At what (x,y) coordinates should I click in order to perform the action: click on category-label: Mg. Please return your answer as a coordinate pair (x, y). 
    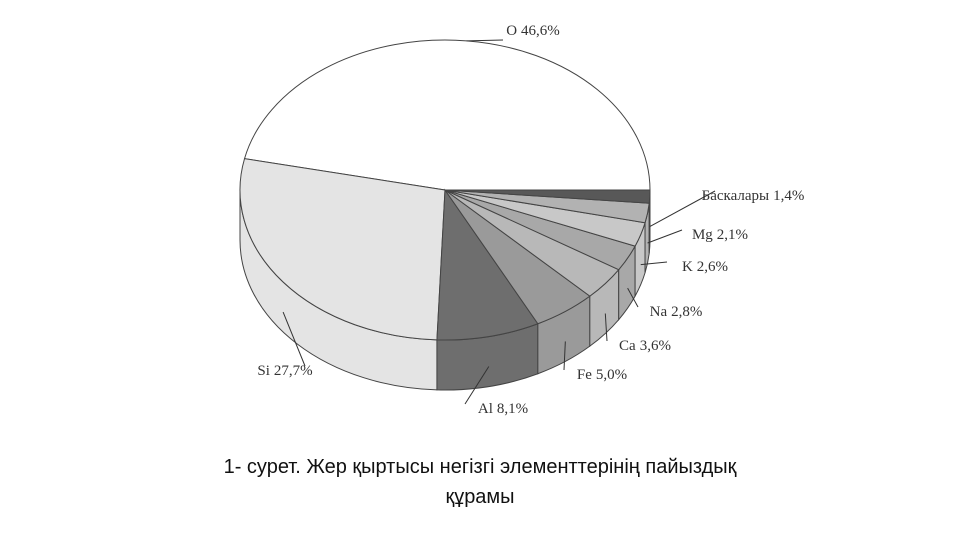
    Looking at the image, I should click on (702, 235).